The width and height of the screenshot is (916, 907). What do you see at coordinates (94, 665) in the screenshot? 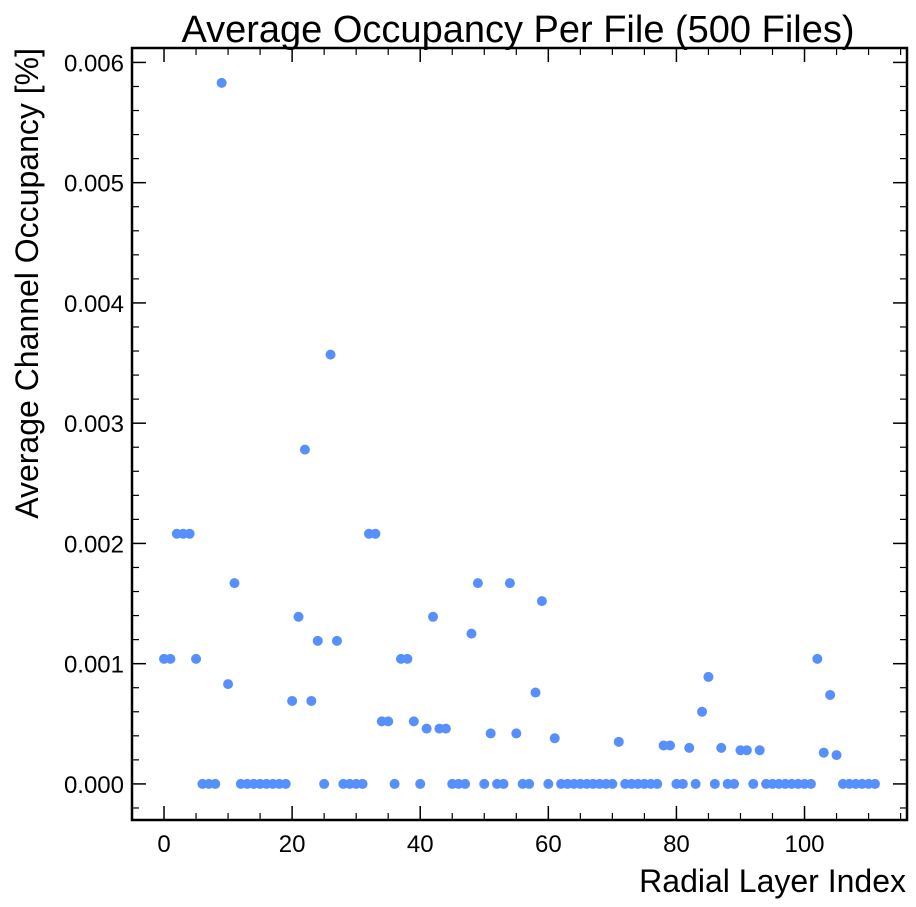
I see `y-tick-label: 0.001` at bounding box center [94, 665].